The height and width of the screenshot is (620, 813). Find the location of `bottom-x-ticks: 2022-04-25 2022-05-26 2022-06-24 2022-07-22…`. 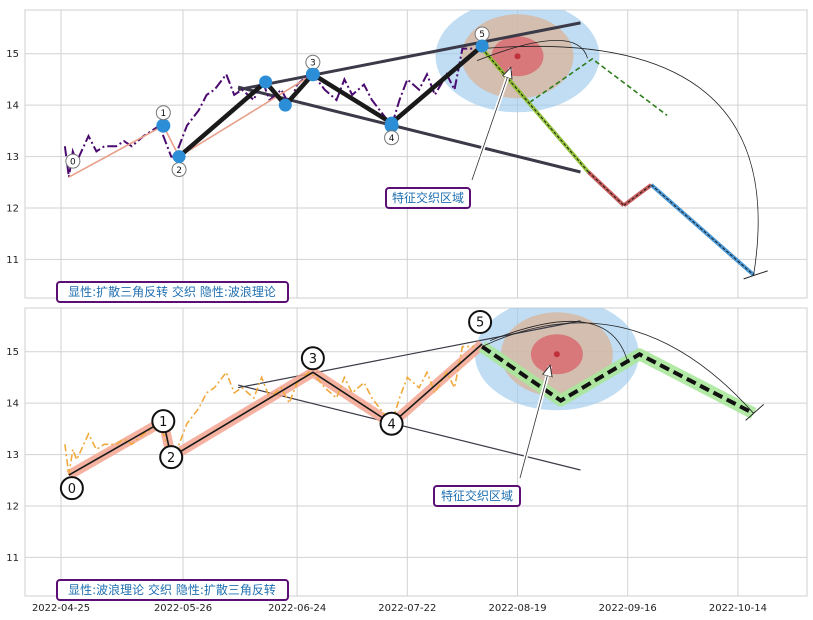

bottom-x-ticks: 2022-04-25 2022-05-26 2022-06-24 2022-07-22… is located at coordinates (399, 608).